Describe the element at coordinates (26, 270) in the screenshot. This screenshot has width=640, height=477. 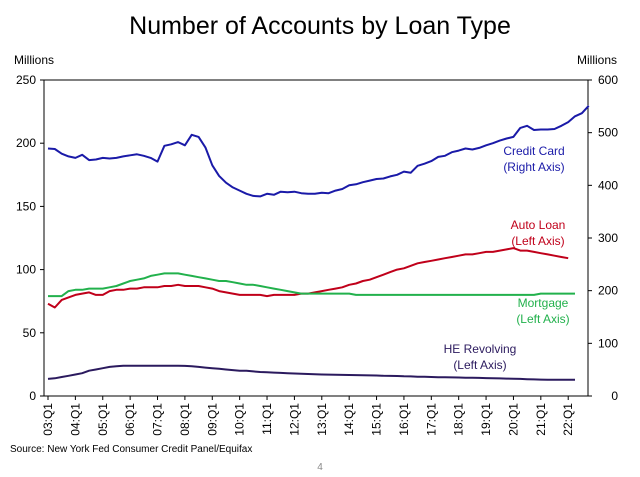
I see `left-axis-tick-label: 100` at that location.